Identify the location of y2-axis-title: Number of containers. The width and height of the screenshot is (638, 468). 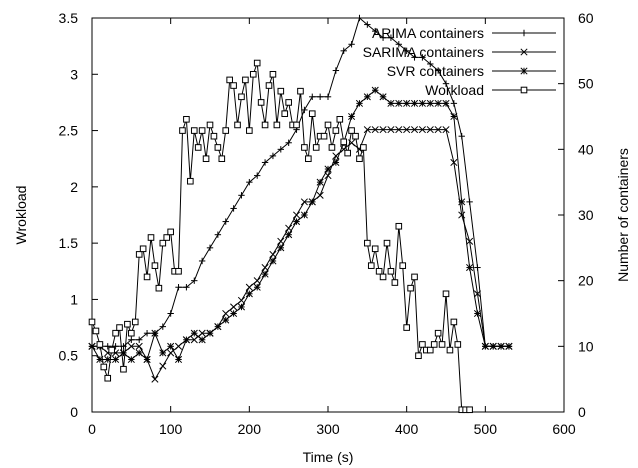
(623, 215).